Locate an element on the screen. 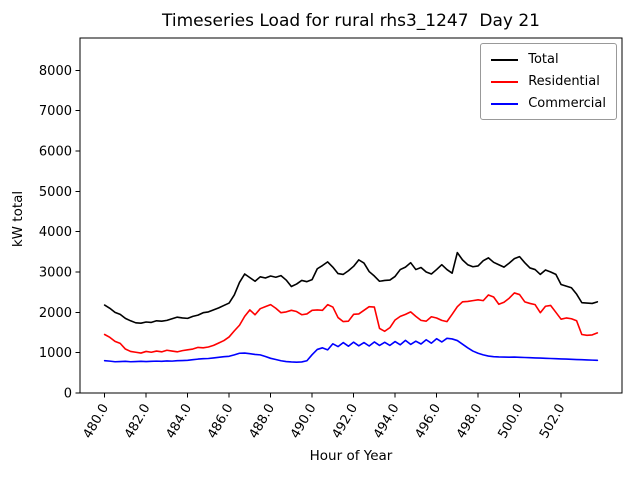 Image resolution: width=640 pixels, height=480 pixels. y-tick-label: 8000 is located at coordinates (55, 71).